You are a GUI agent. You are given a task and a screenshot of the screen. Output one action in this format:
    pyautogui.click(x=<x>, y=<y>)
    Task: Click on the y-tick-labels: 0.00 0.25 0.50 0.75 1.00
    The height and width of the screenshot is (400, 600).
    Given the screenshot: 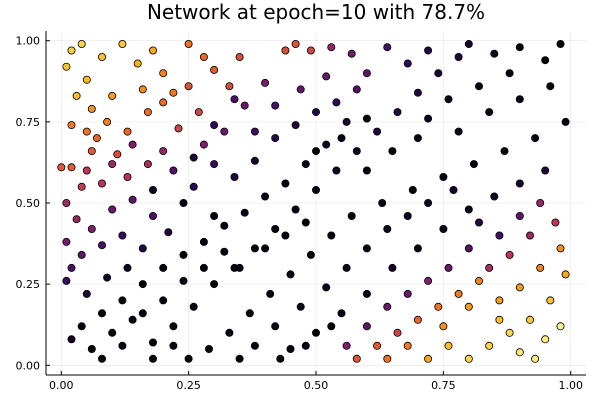 What is the action you would take?
    pyautogui.click(x=28, y=204)
    